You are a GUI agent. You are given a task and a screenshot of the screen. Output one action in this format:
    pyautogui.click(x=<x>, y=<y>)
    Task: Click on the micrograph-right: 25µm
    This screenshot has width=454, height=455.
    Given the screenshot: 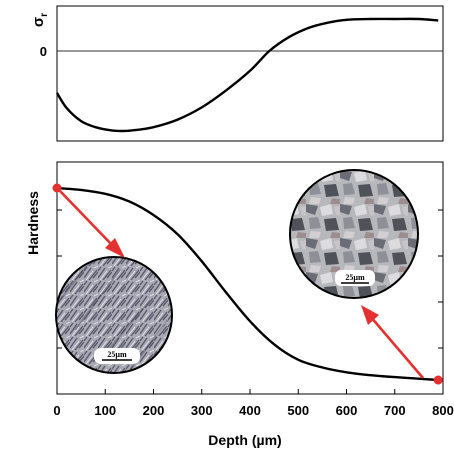 What is the action you would take?
    pyautogui.click(x=354, y=234)
    